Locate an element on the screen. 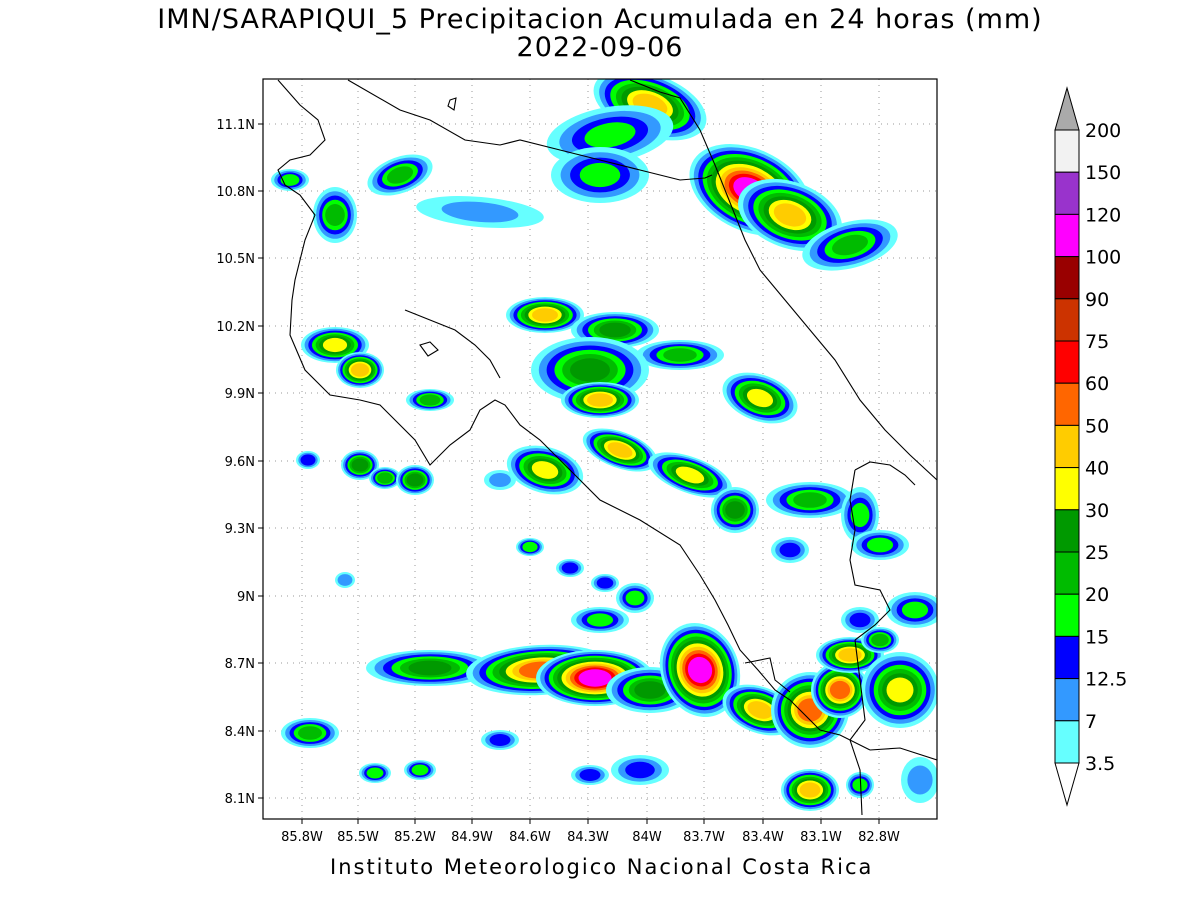 Image resolution: width=1200 pixels, height=900 pixels. lon-tick-label: 85.2W is located at coordinates (415, 837).